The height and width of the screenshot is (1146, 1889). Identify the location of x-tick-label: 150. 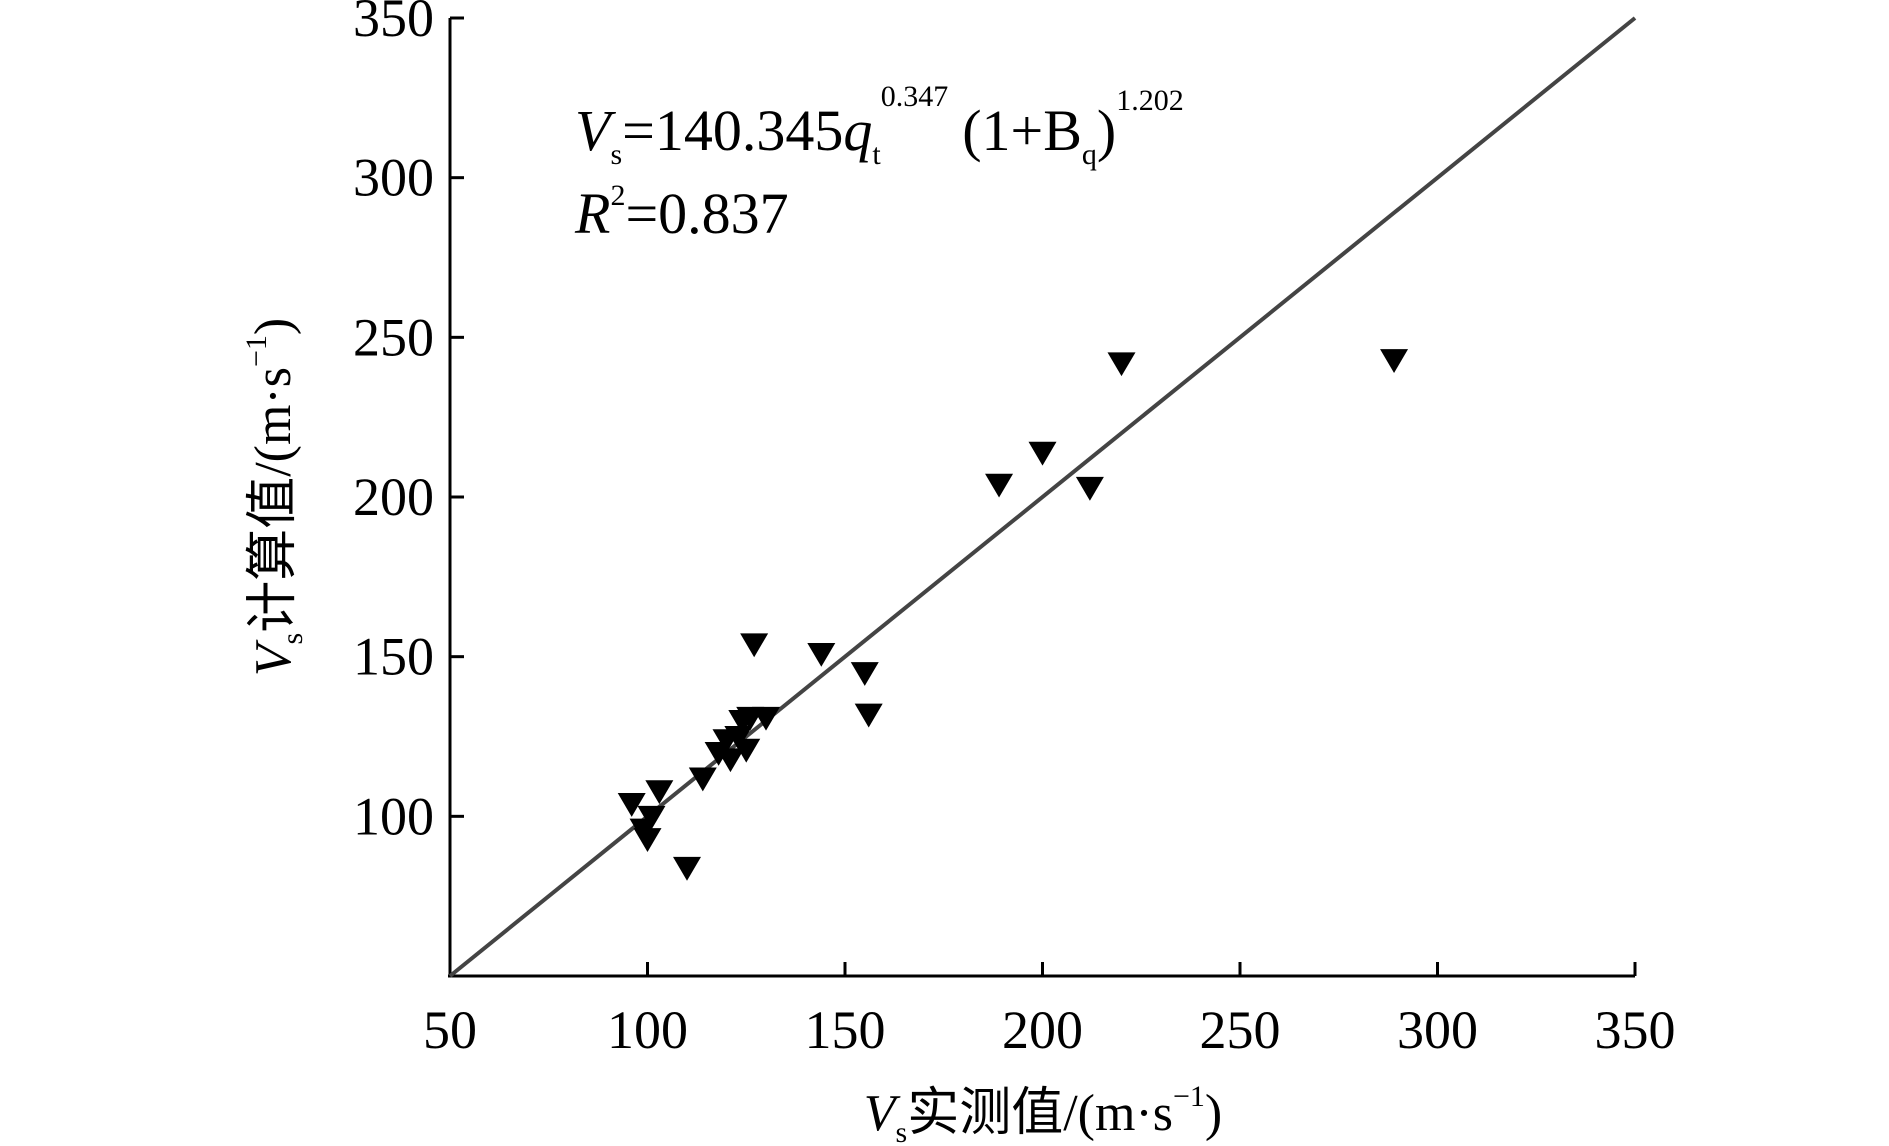
(845, 1030).